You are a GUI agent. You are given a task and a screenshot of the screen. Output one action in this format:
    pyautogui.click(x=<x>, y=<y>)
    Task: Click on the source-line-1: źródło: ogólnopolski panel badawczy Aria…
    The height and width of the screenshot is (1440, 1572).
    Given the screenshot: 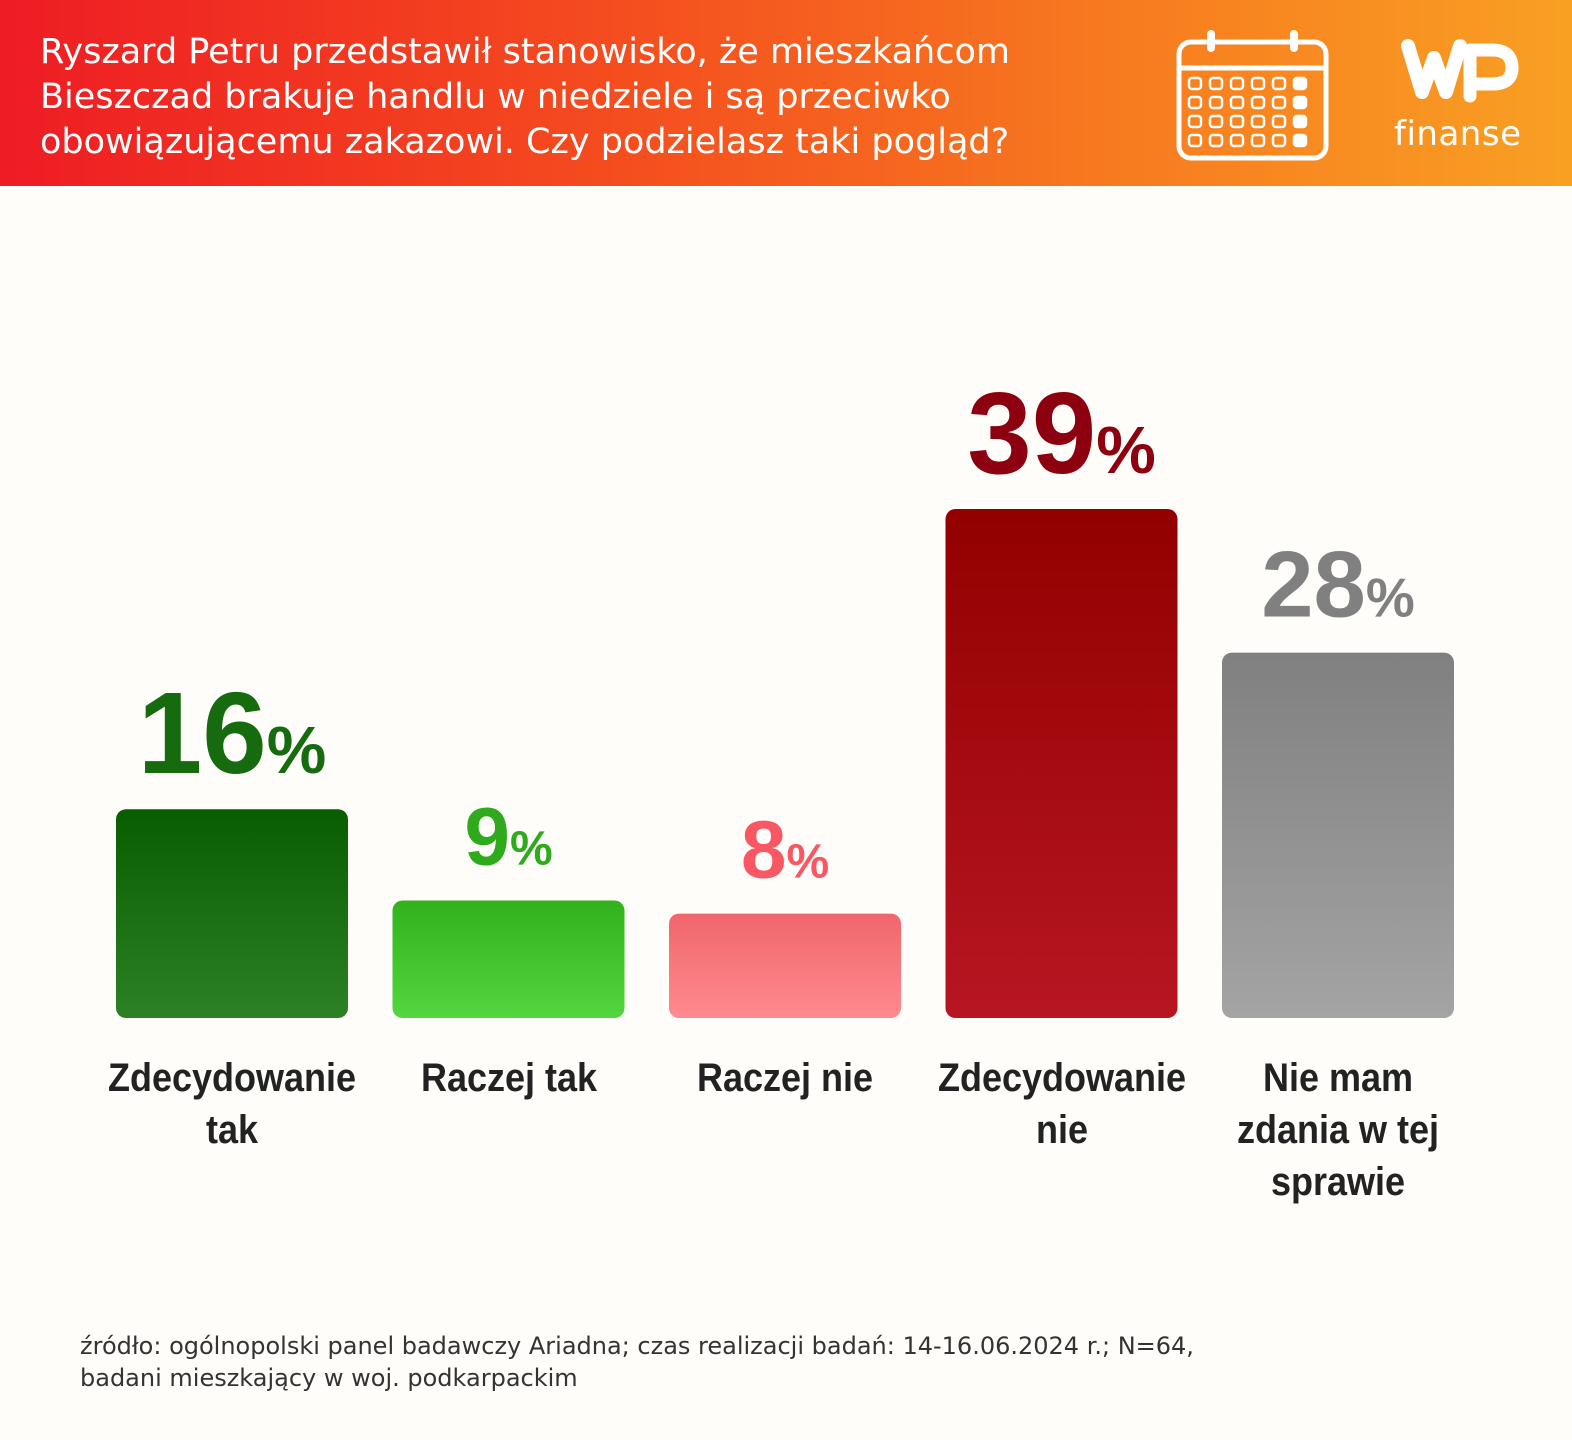 What is the action you would take?
    pyautogui.click(x=637, y=1346)
    